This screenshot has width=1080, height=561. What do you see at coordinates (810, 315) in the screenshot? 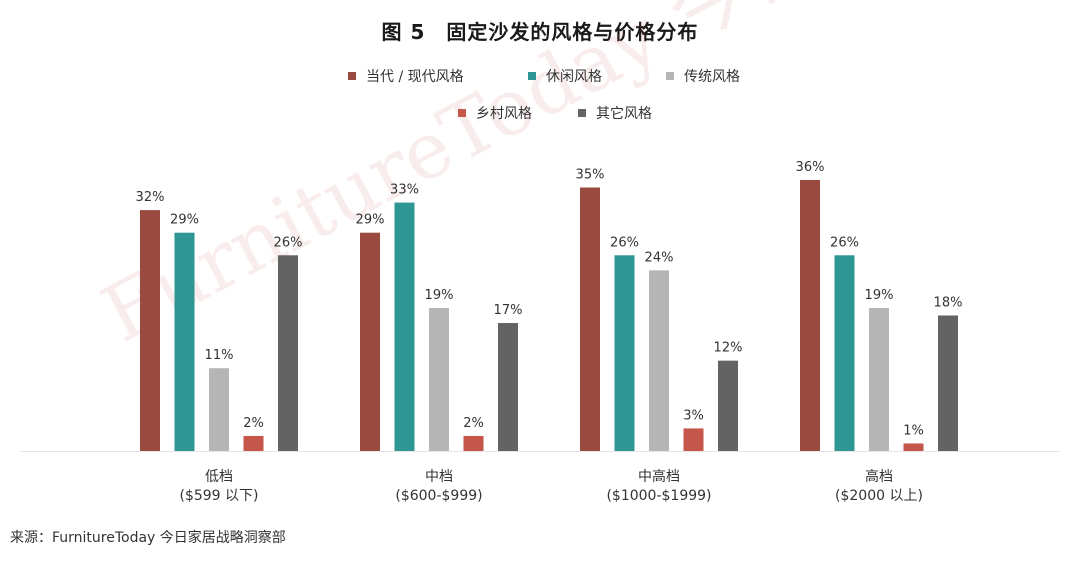
I see `bar-g4-s1` at bounding box center [810, 315].